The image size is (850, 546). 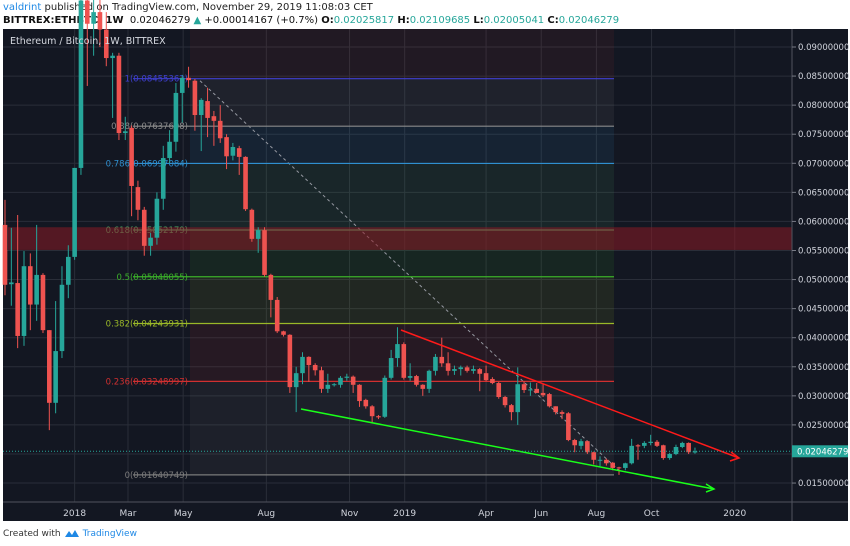 What do you see at coordinates (823, 484) in the screenshot?
I see `price-tick-label: 0.01500000` at bounding box center [823, 484].